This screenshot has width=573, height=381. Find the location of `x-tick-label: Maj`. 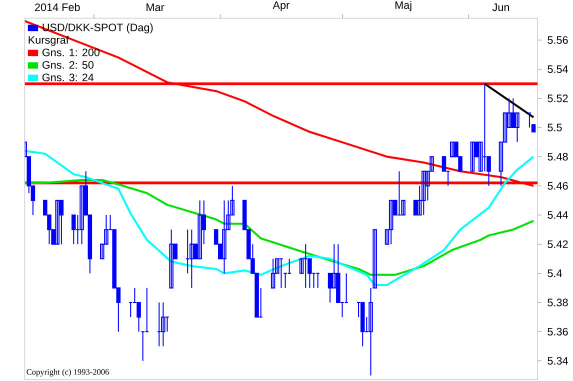

x-tick-label: Maj is located at coordinates (403, 6).